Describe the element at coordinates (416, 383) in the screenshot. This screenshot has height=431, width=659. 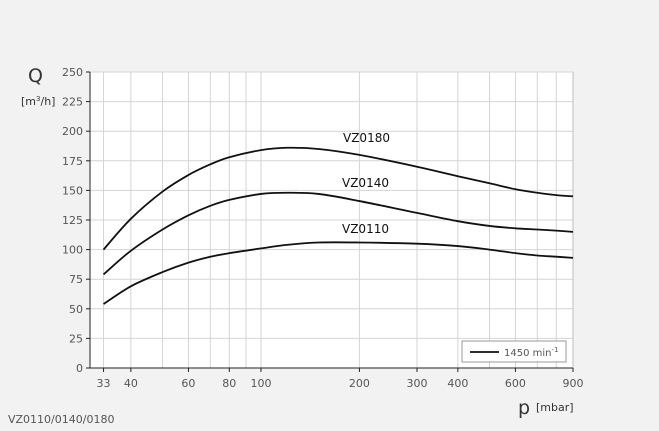
I see `x-tick-label: 300` at that location.